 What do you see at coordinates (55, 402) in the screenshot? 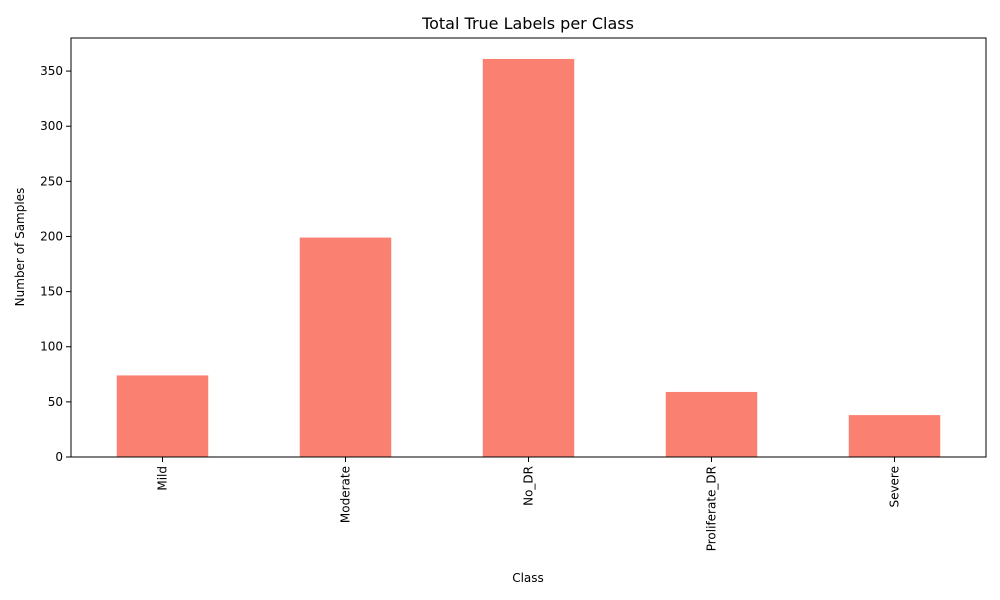
I see `y-tick-label-50: 50` at bounding box center [55, 402].